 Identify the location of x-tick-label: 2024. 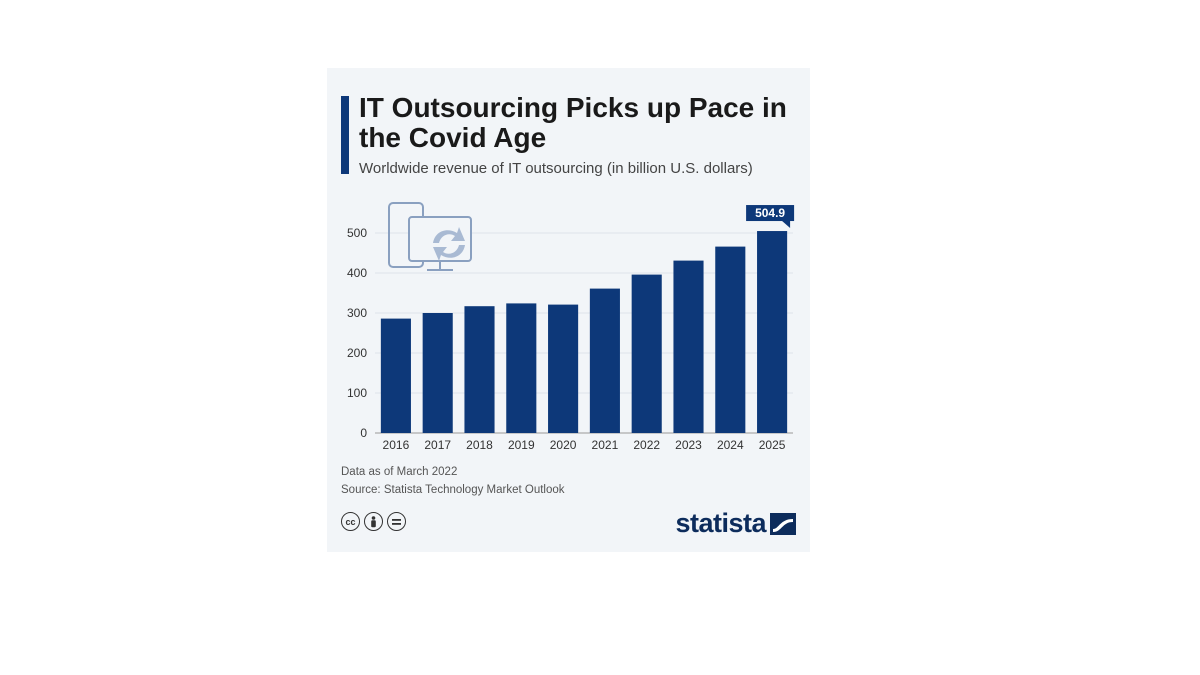
(730, 445).